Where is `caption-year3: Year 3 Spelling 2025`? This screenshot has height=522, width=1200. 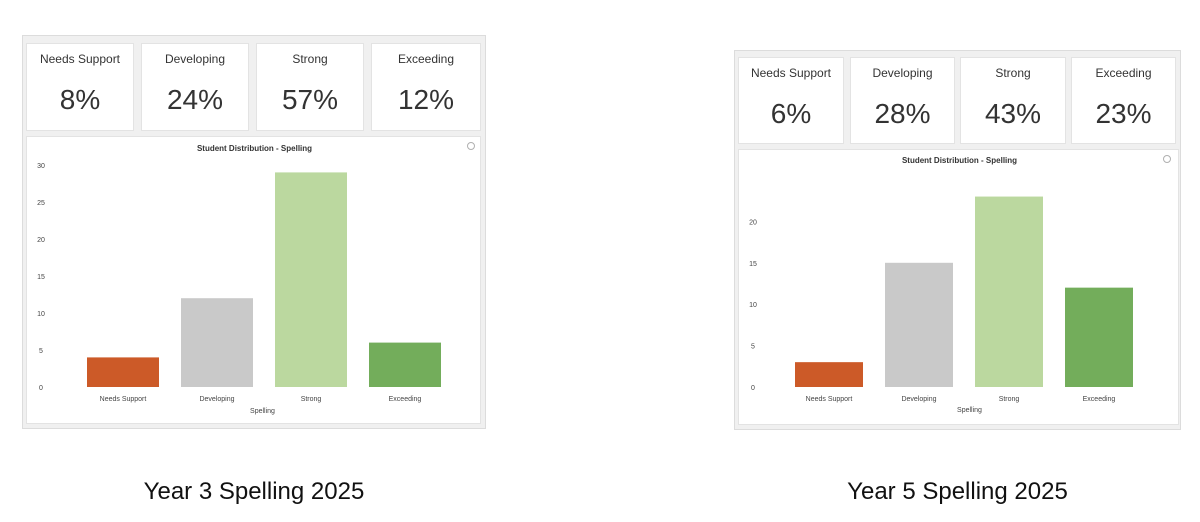 caption-year3: Year 3 Spelling 2025 is located at coordinates (254, 491).